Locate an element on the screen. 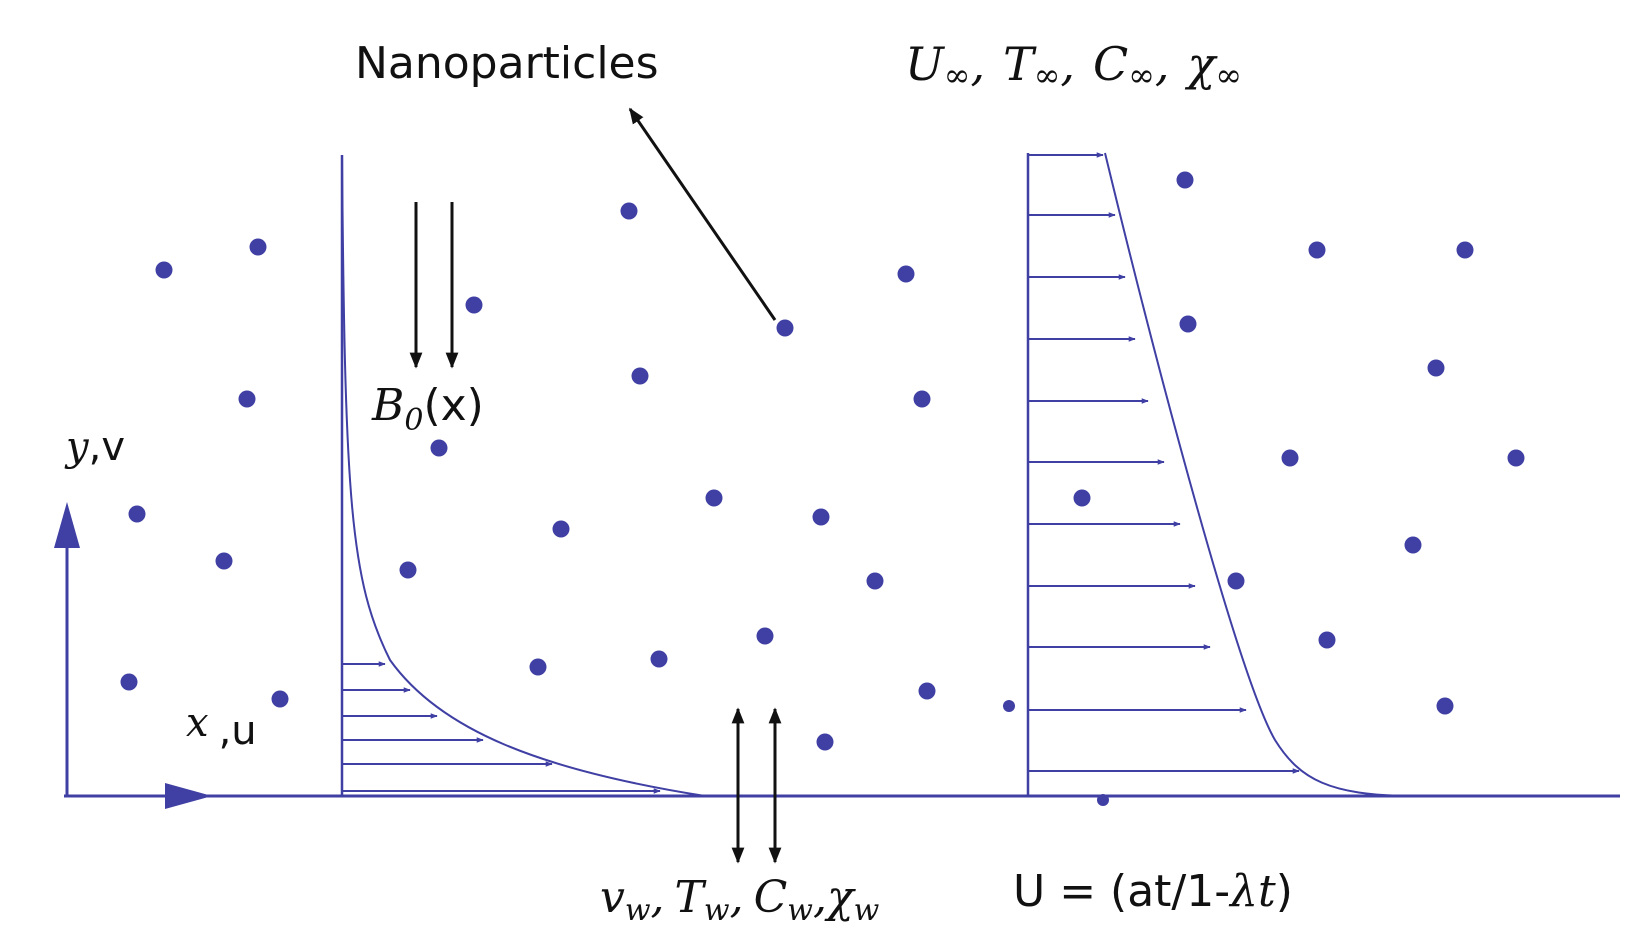  right-profile-arrows is located at coordinates (1164, 463).